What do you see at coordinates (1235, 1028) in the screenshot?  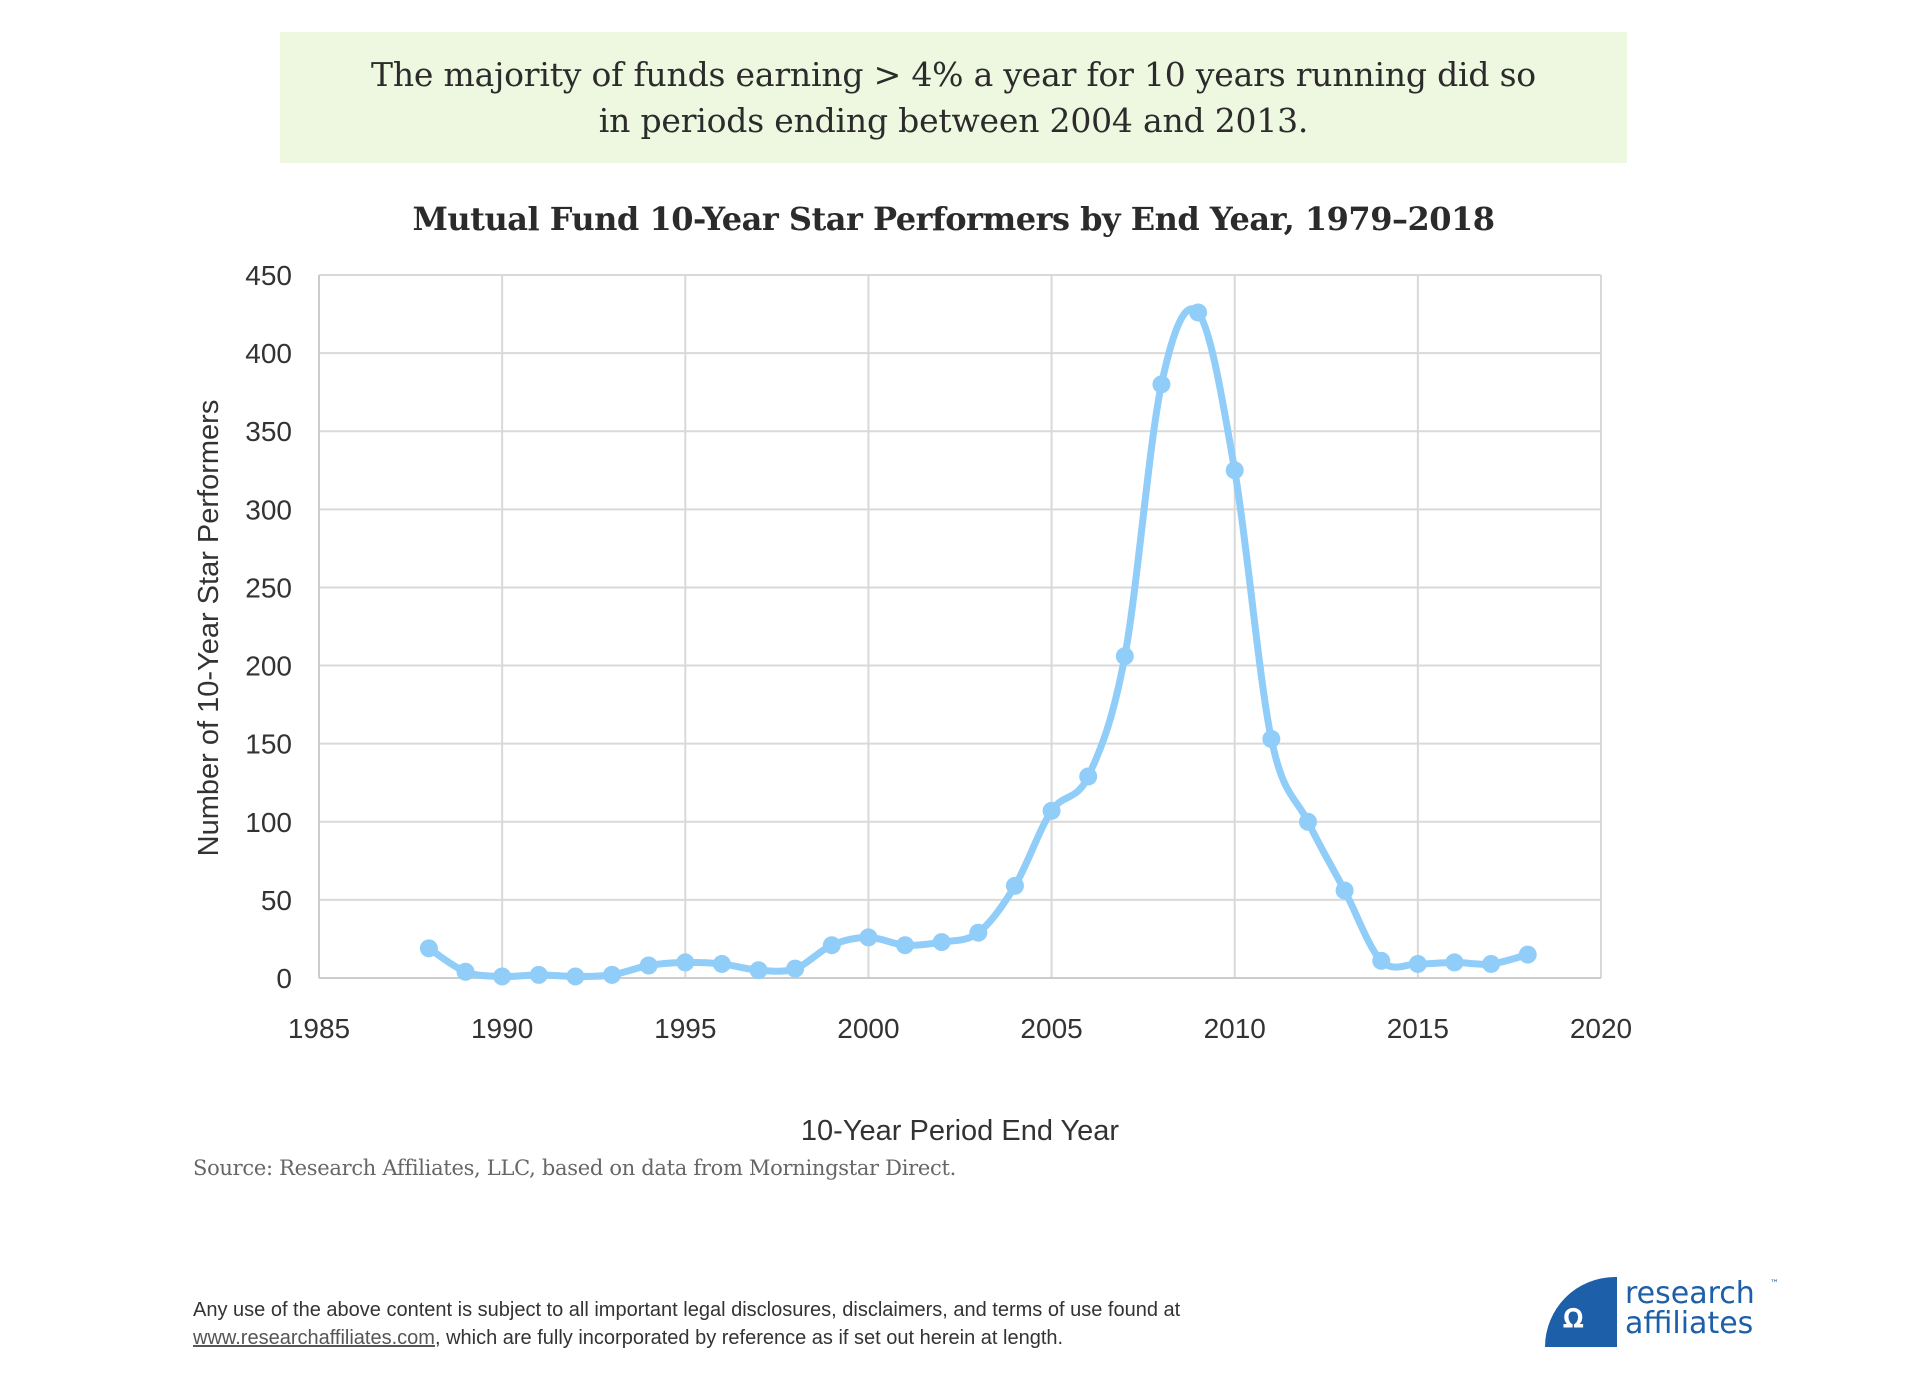 I see `x-tick-label: 2010` at bounding box center [1235, 1028].